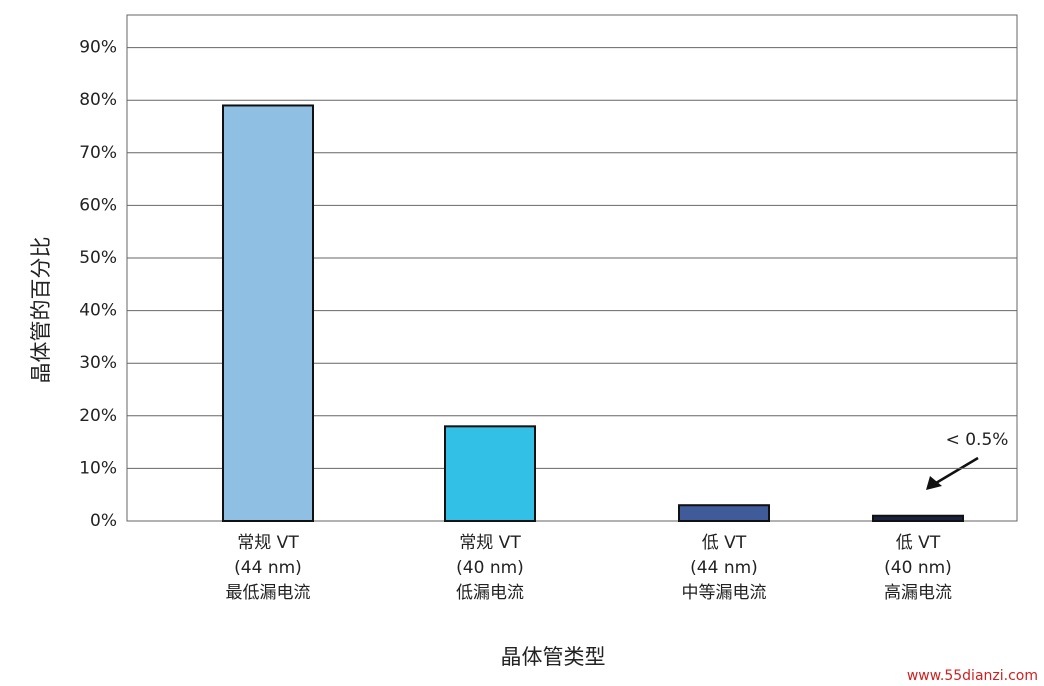 The width and height of the screenshot is (1044, 686). Describe the element at coordinates (268, 593) in the screenshot. I see `x-tick-label: 最低漏电流` at that location.